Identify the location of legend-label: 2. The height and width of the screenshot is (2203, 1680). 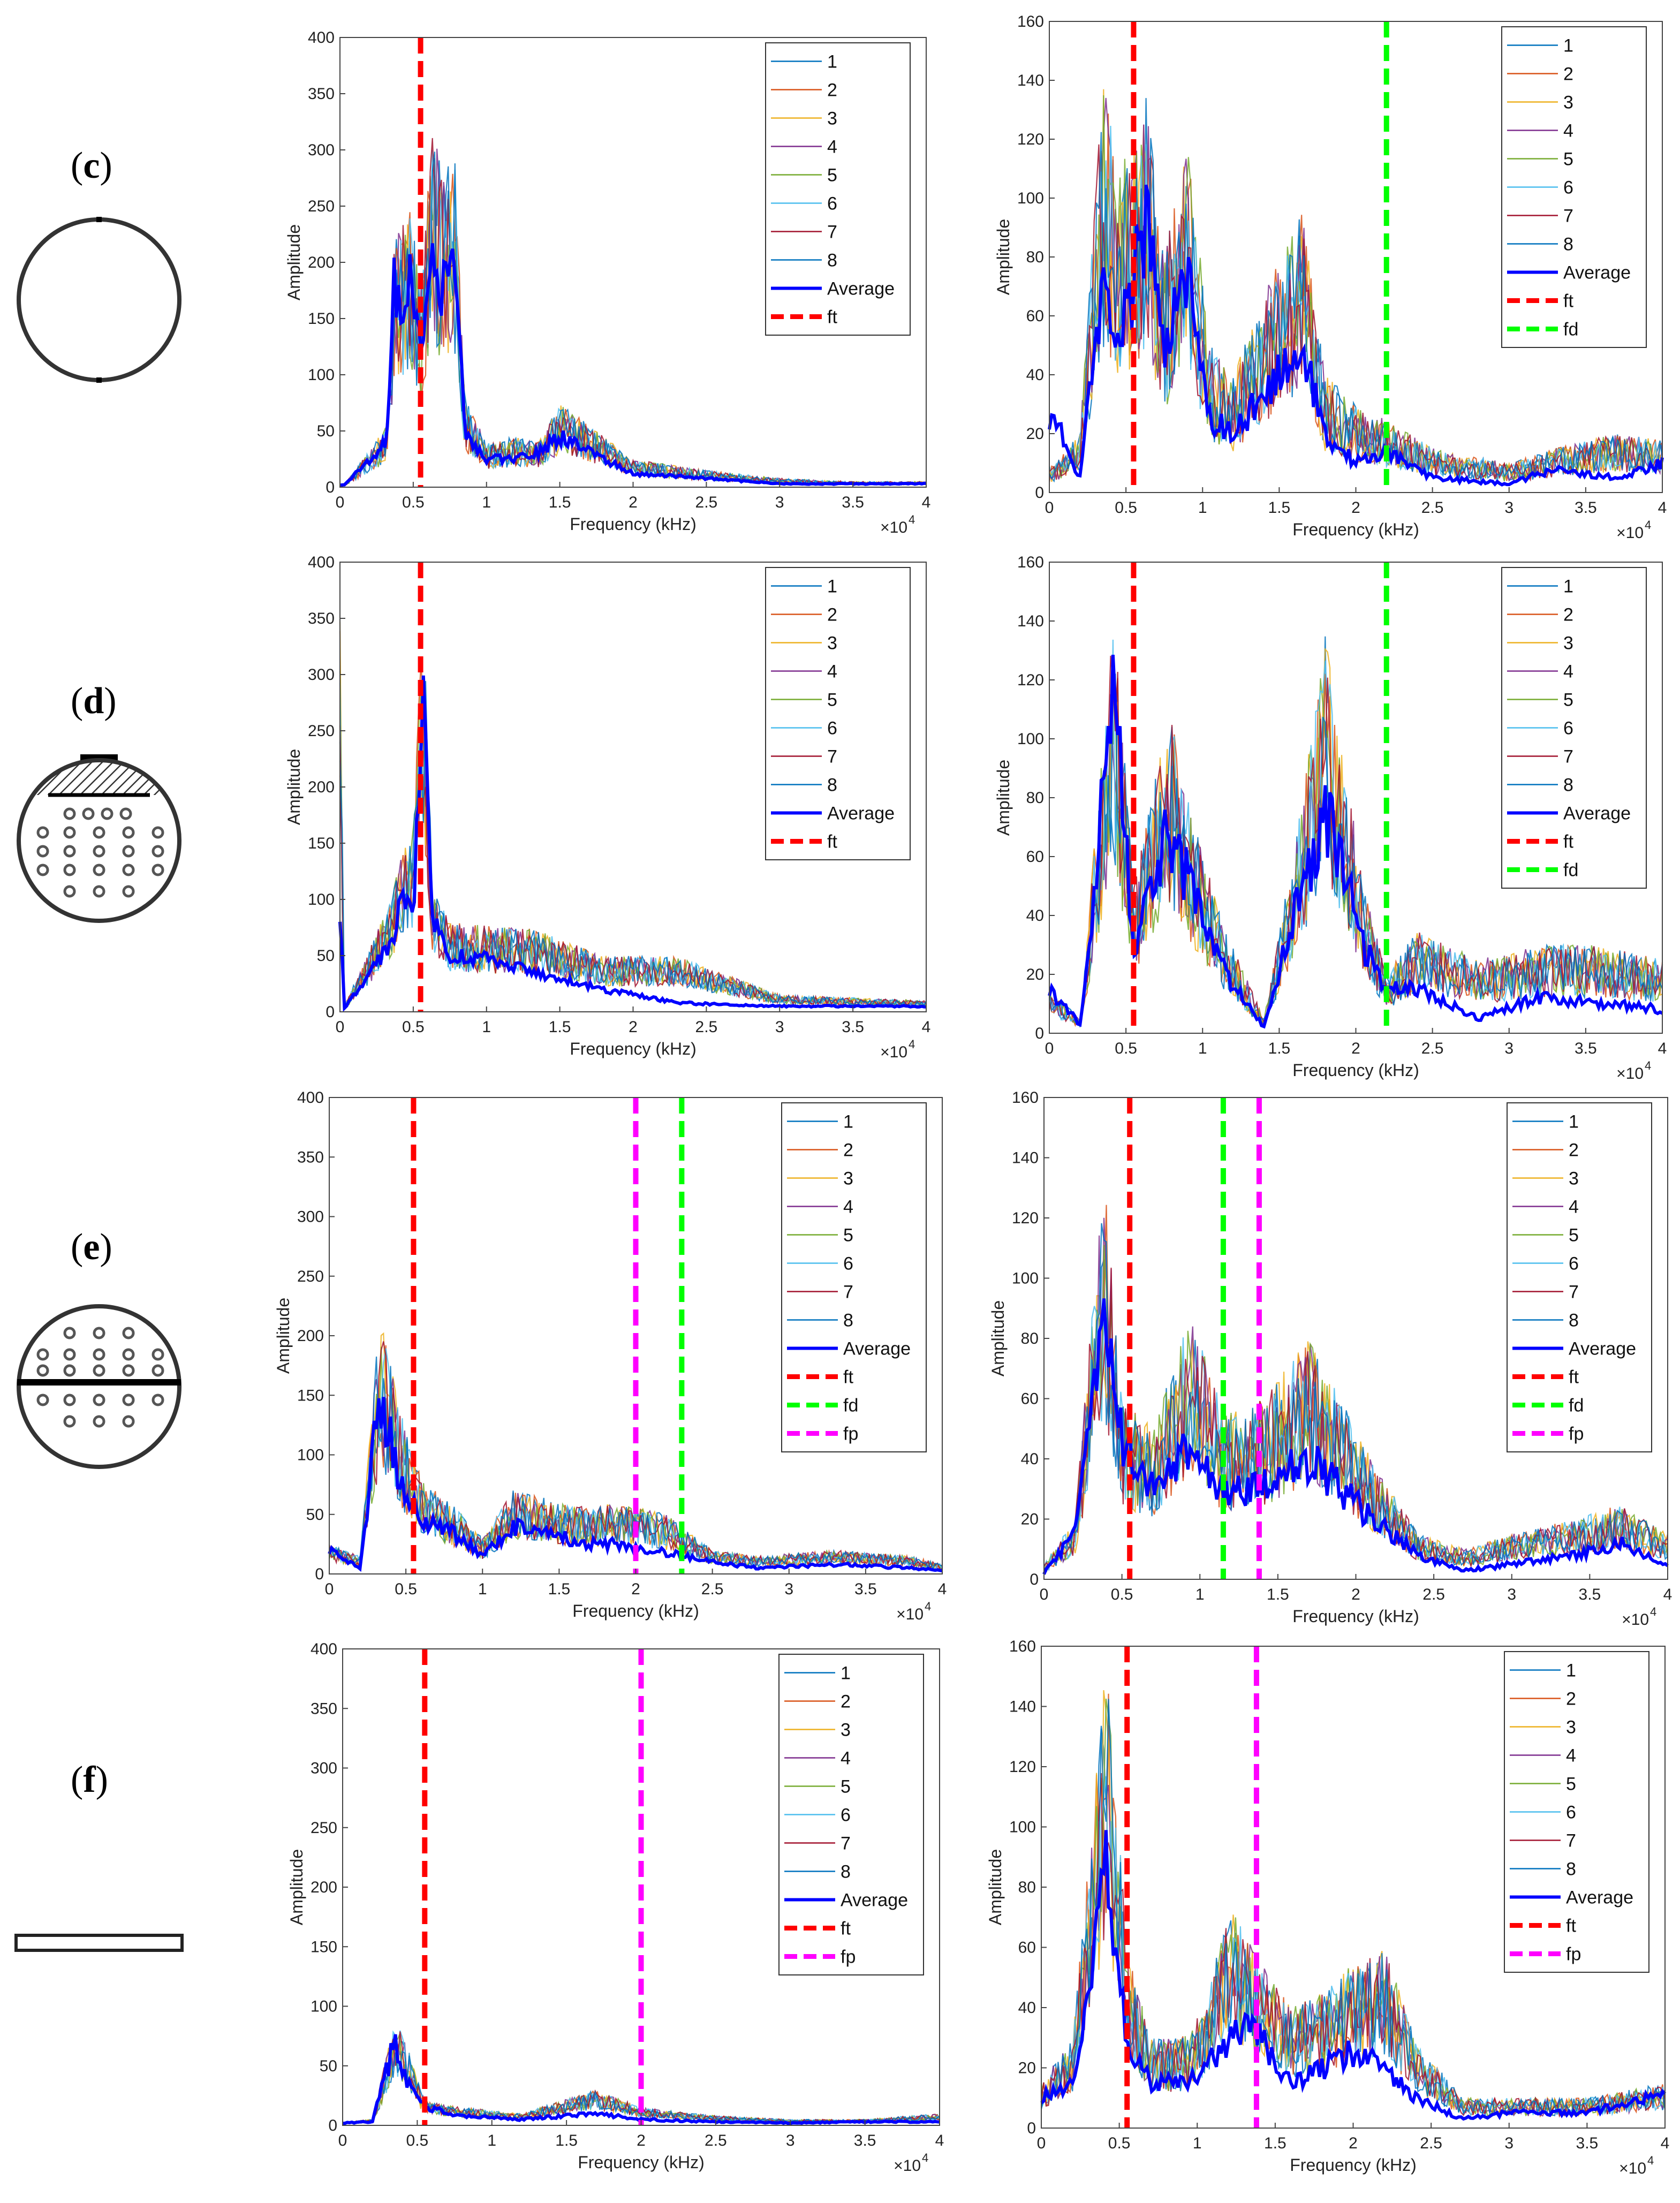
(1568, 615).